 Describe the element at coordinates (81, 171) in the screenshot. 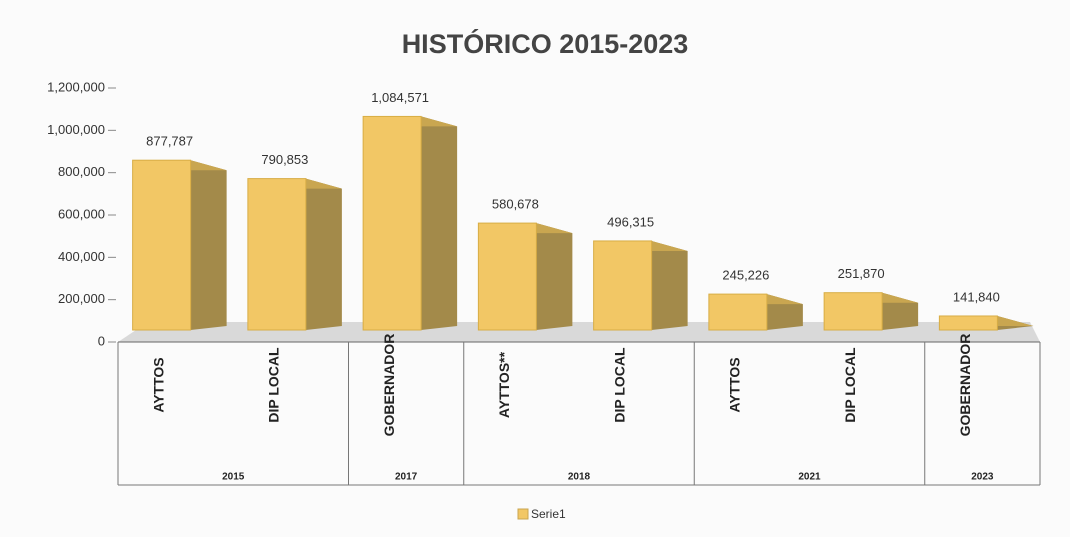

I see `y-tick-label: 800,000` at that location.